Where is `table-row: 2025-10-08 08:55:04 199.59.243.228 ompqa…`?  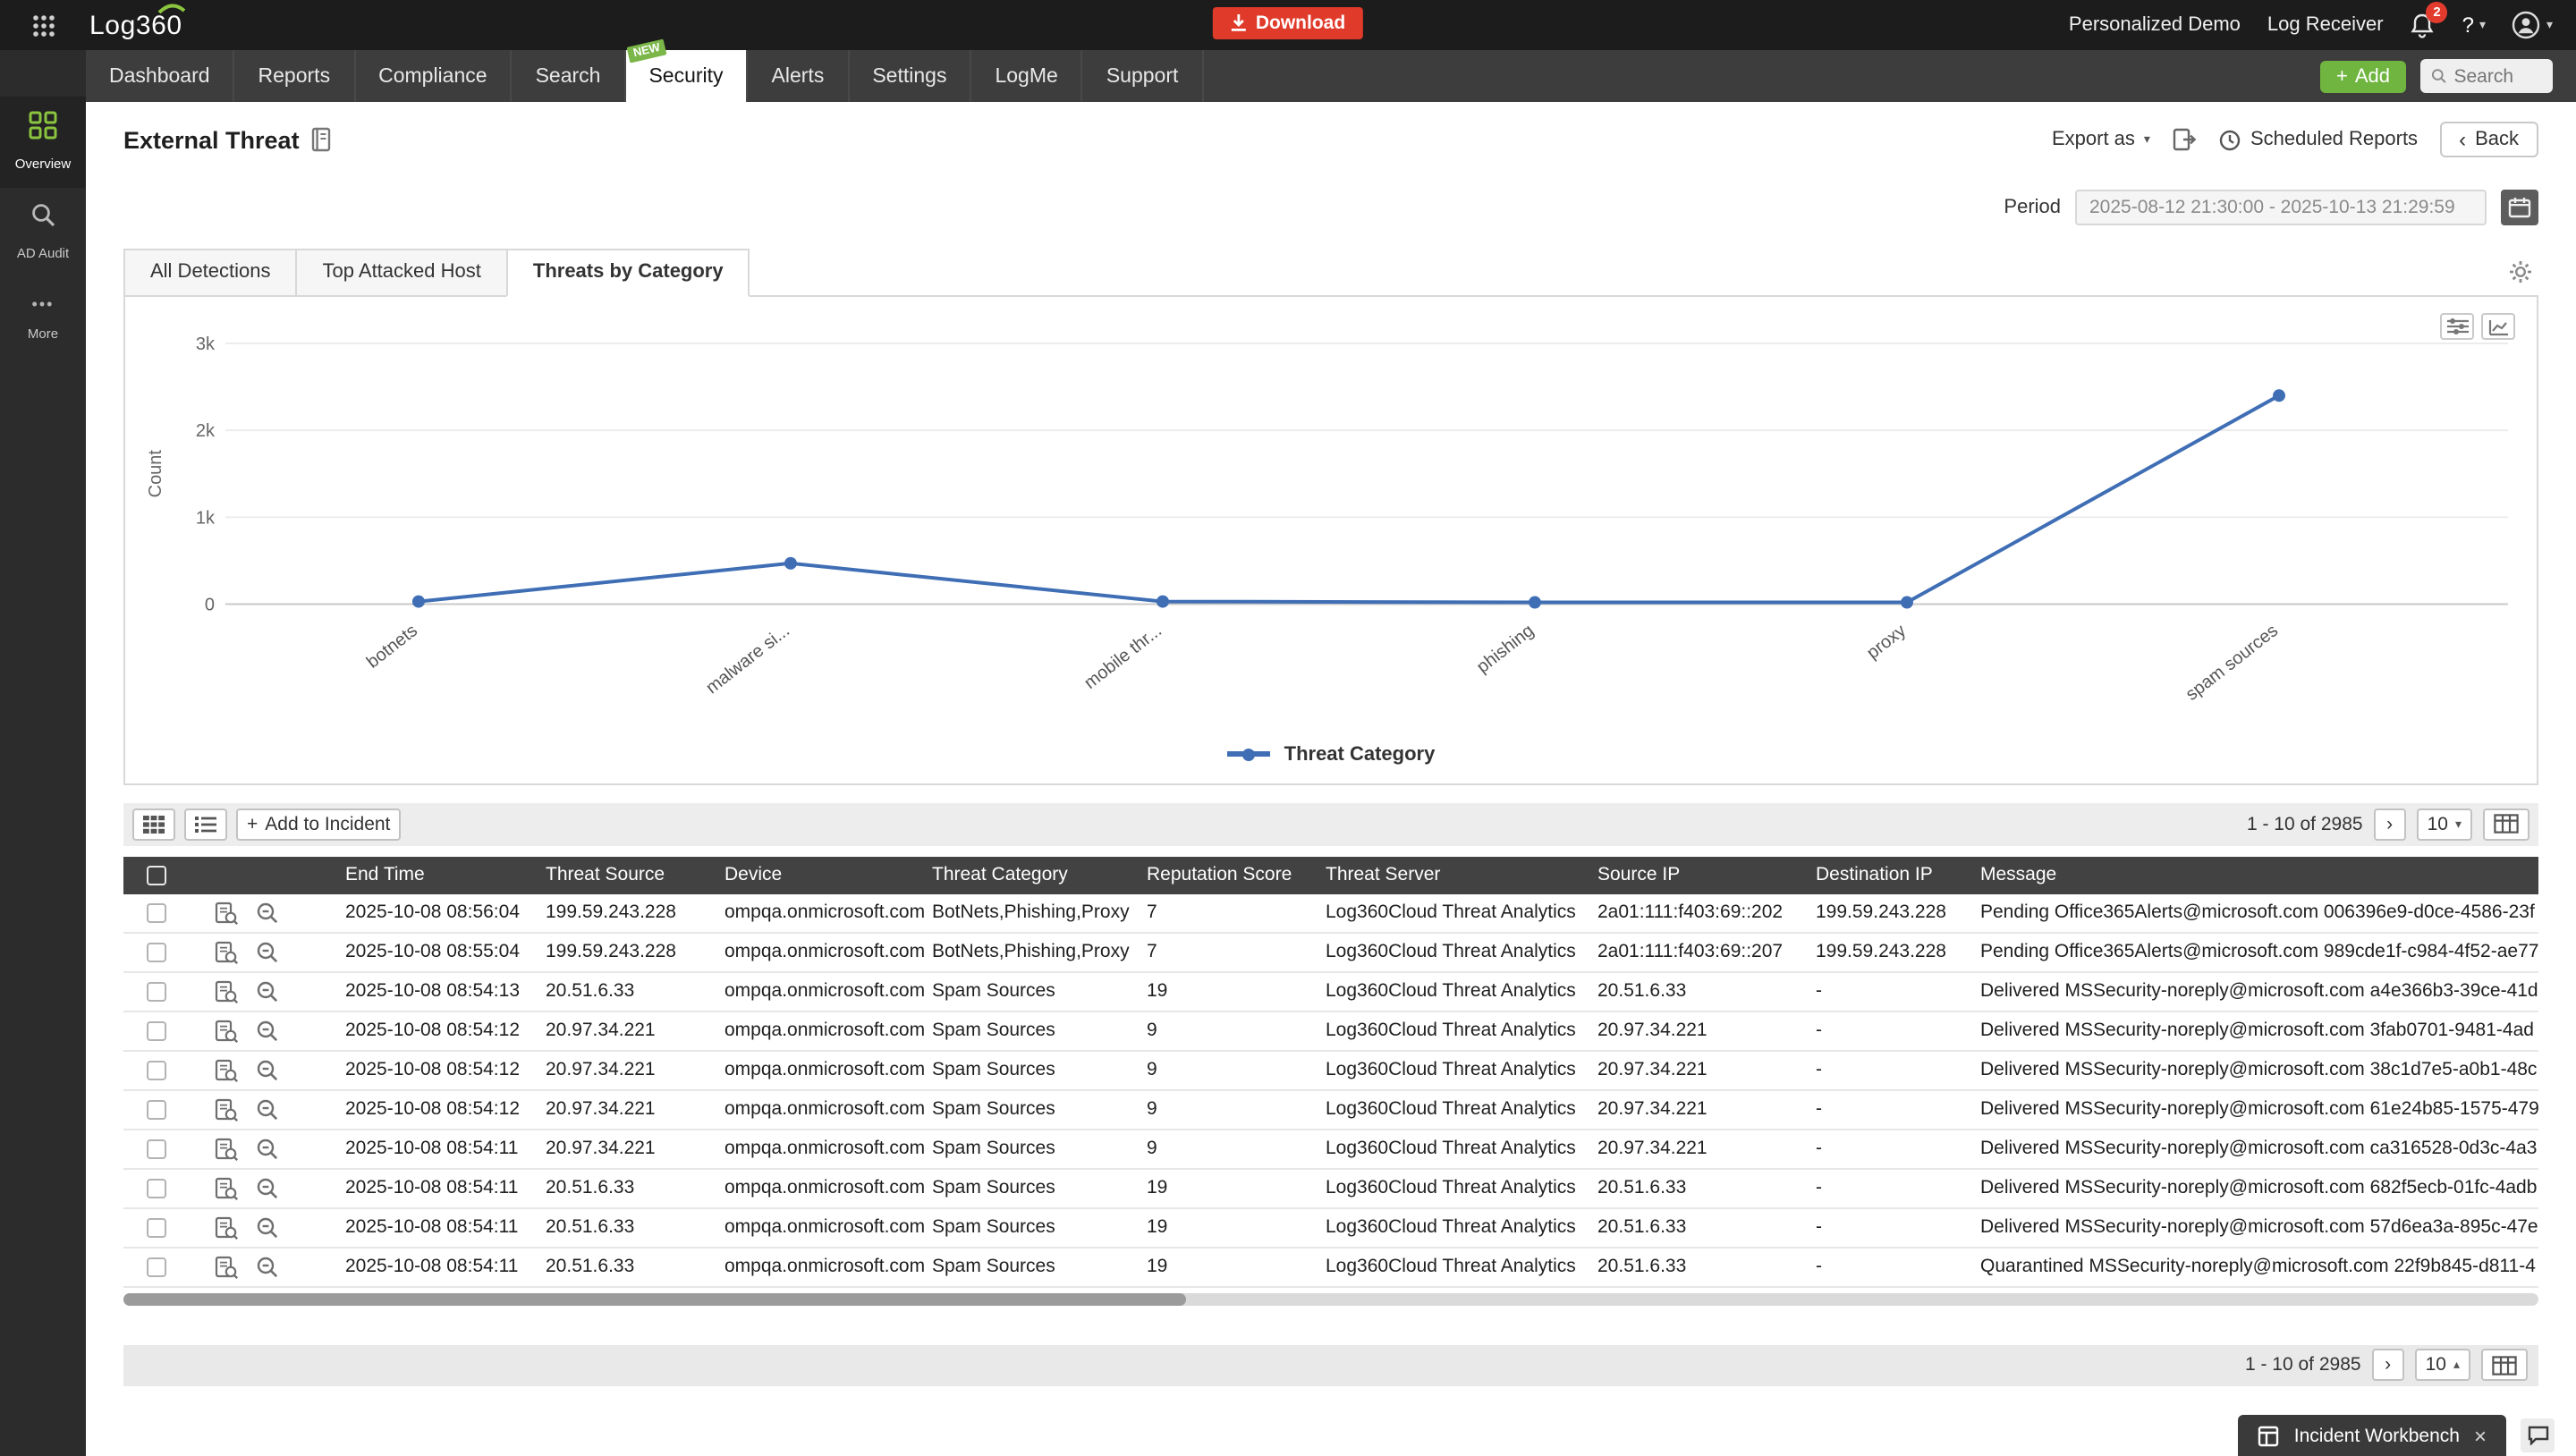
table-row: 2025-10-08 08:55:04 199.59.243.228 ompqa… is located at coordinates (1330, 953).